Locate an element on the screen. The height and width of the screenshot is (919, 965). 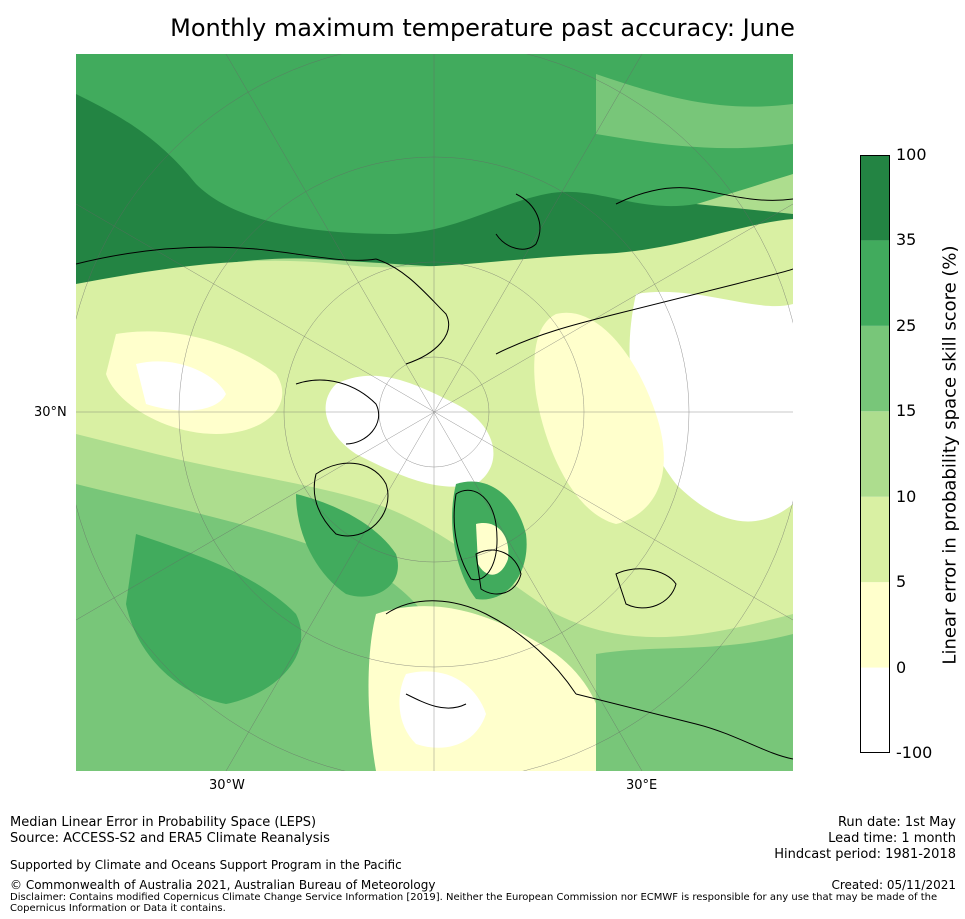
colorbar-tick-label: 15 is located at coordinates (906, 411).